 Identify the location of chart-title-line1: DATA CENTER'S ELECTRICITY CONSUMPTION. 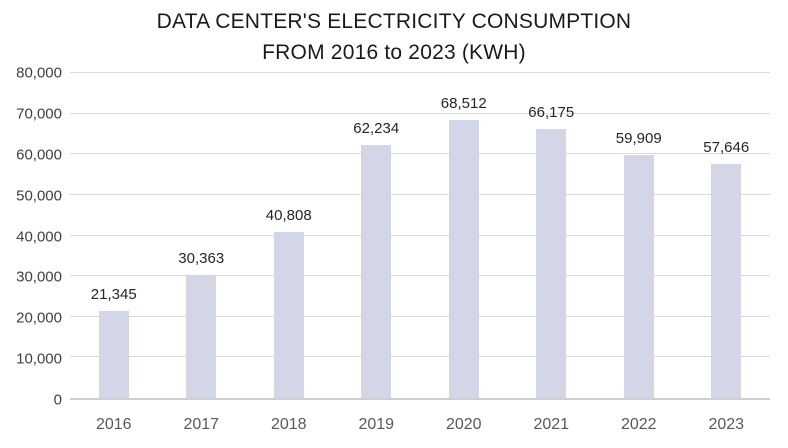
(394, 21).